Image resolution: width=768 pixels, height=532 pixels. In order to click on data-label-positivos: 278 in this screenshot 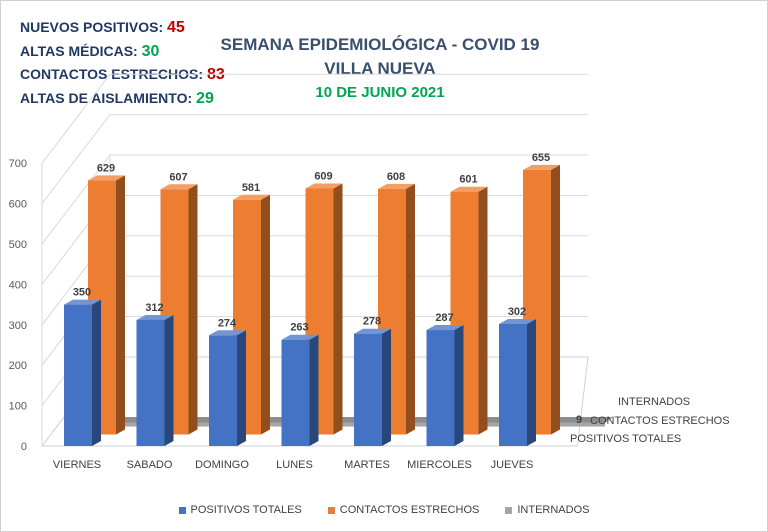, I will do `click(372, 322)`.